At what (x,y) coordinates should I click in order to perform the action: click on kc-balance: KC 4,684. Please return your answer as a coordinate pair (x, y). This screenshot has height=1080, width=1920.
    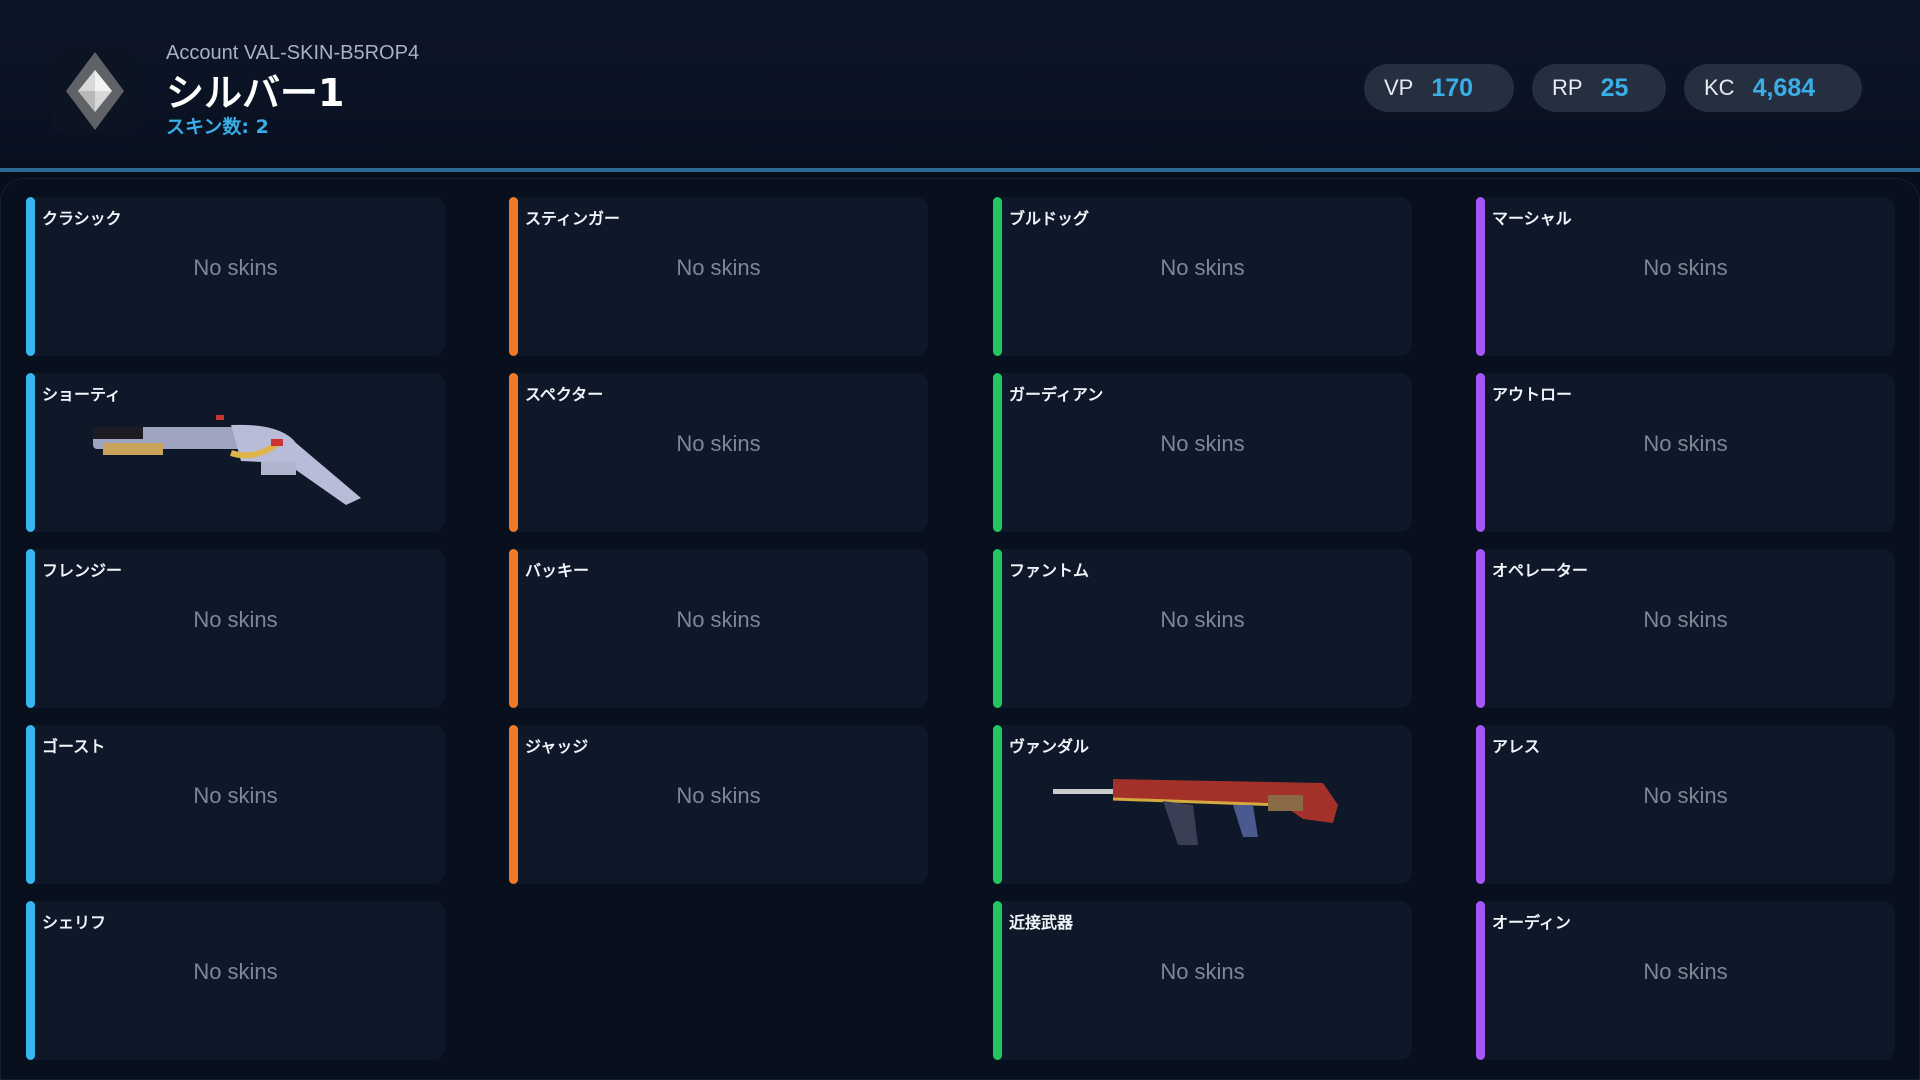
    Looking at the image, I should click on (1773, 88).